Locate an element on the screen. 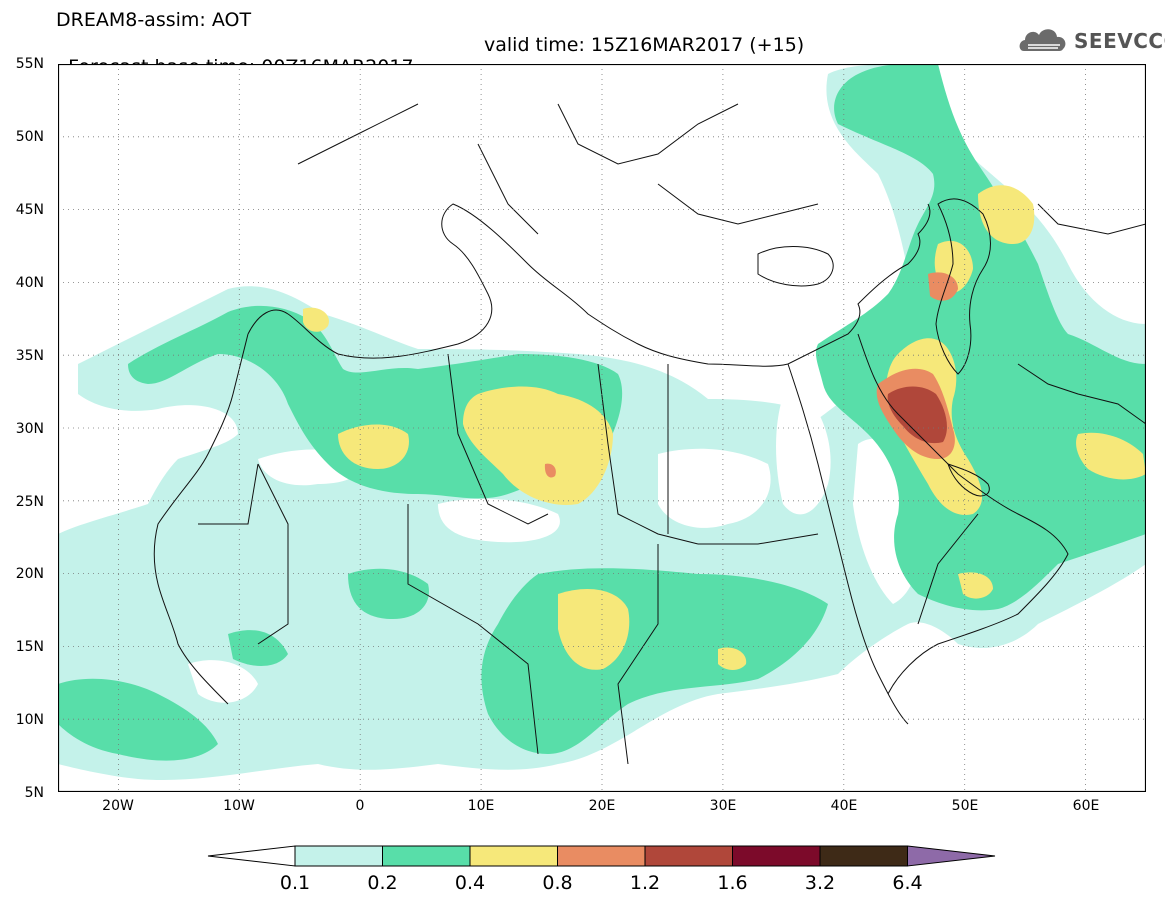 Image resolution: width=1165 pixels, height=905 pixels. legend-arrow-high is located at coordinates (951, 856).